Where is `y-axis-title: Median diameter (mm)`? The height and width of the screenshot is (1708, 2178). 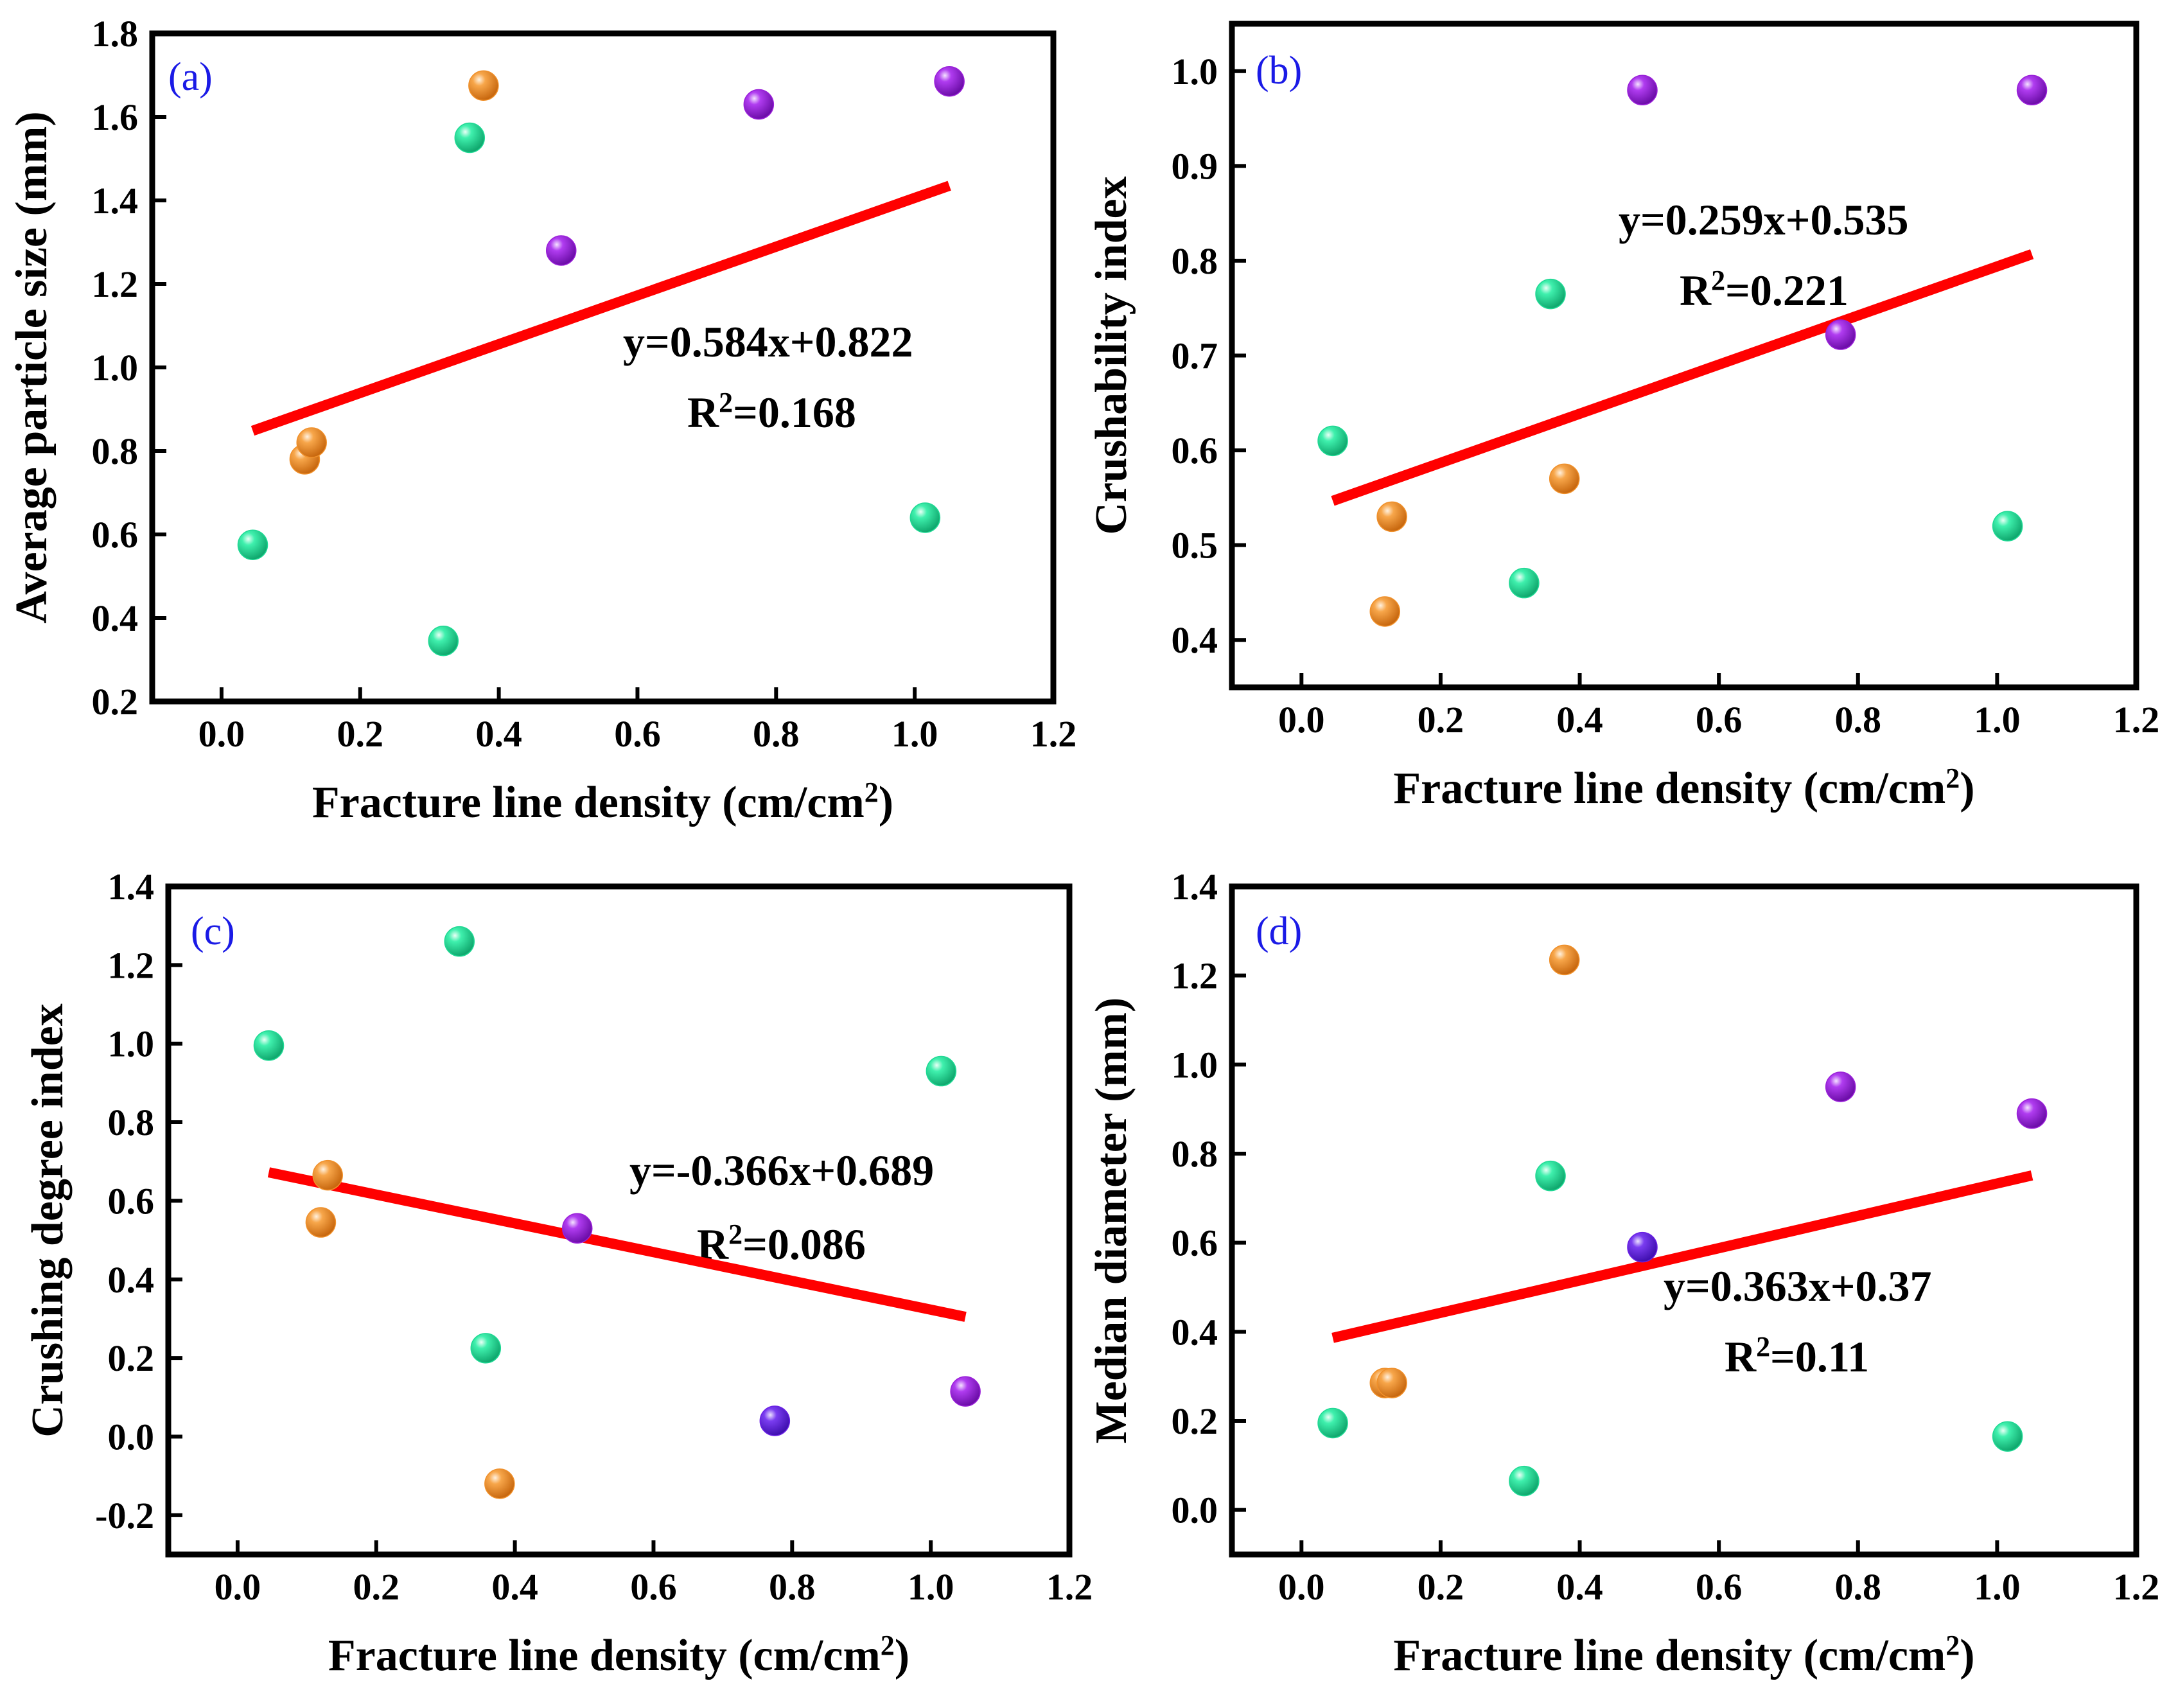 y-axis-title: Median diameter (mm) is located at coordinates (1111, 1221).